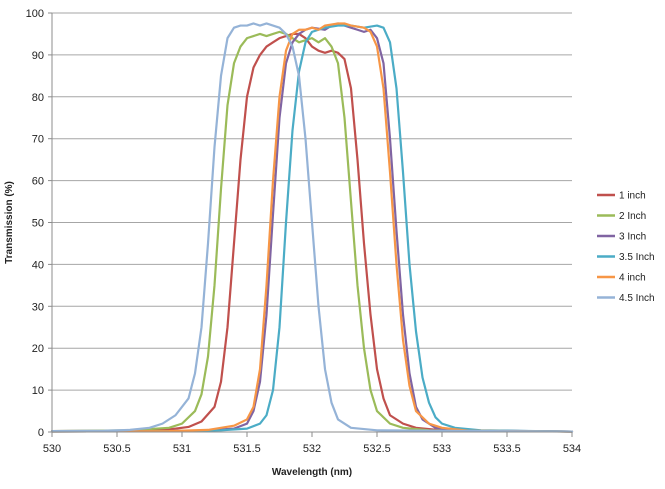 The height and width of the screenshot is (489, 665). I want to click on x-tick-label: 530, so click(52, 449).